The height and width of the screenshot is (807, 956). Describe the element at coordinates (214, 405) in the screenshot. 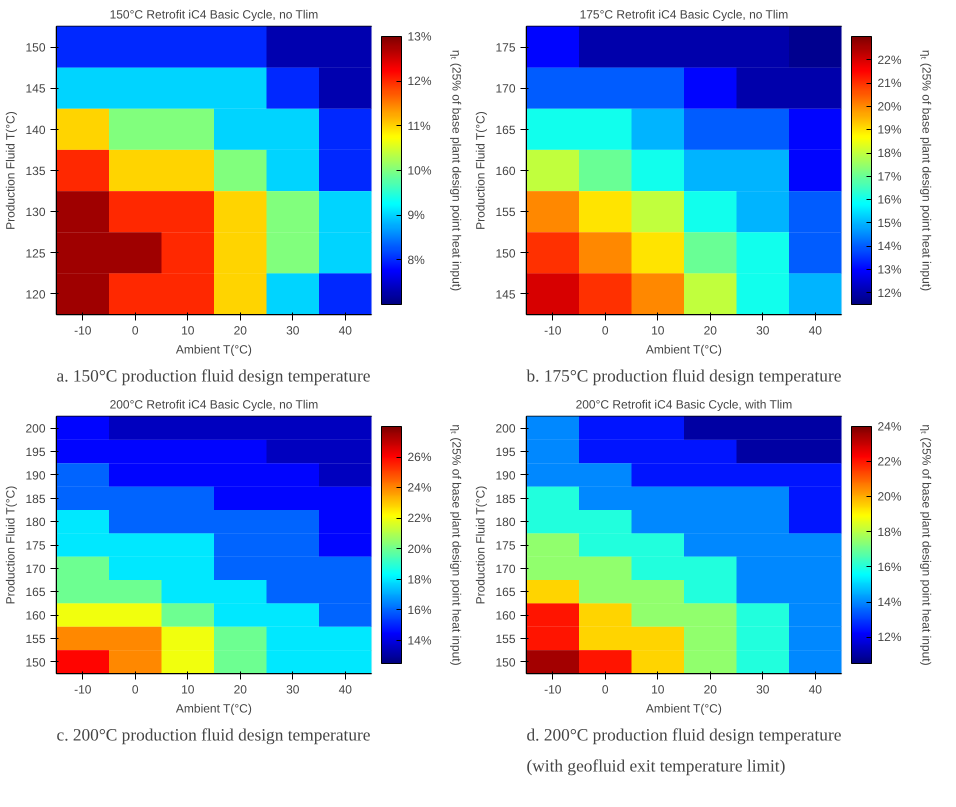

I see `chart-title: 200°C Retrofit iC4 Basic Cycle, no Tlim` at that location.